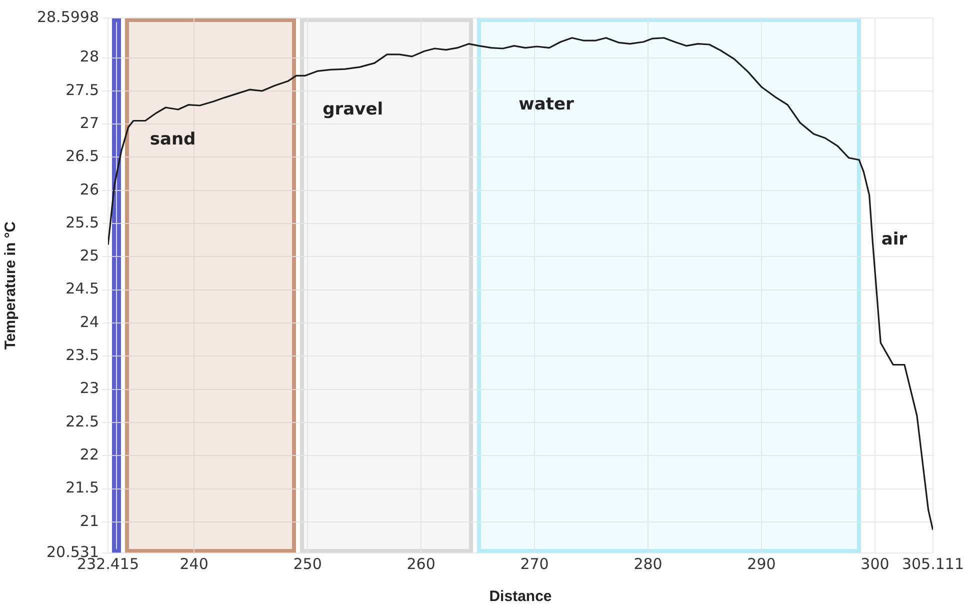 The image size is (967, 606). Describe the element at coordinates (82, 355) in the screenshot. I see `y-tick-label: 23.5` at that location.